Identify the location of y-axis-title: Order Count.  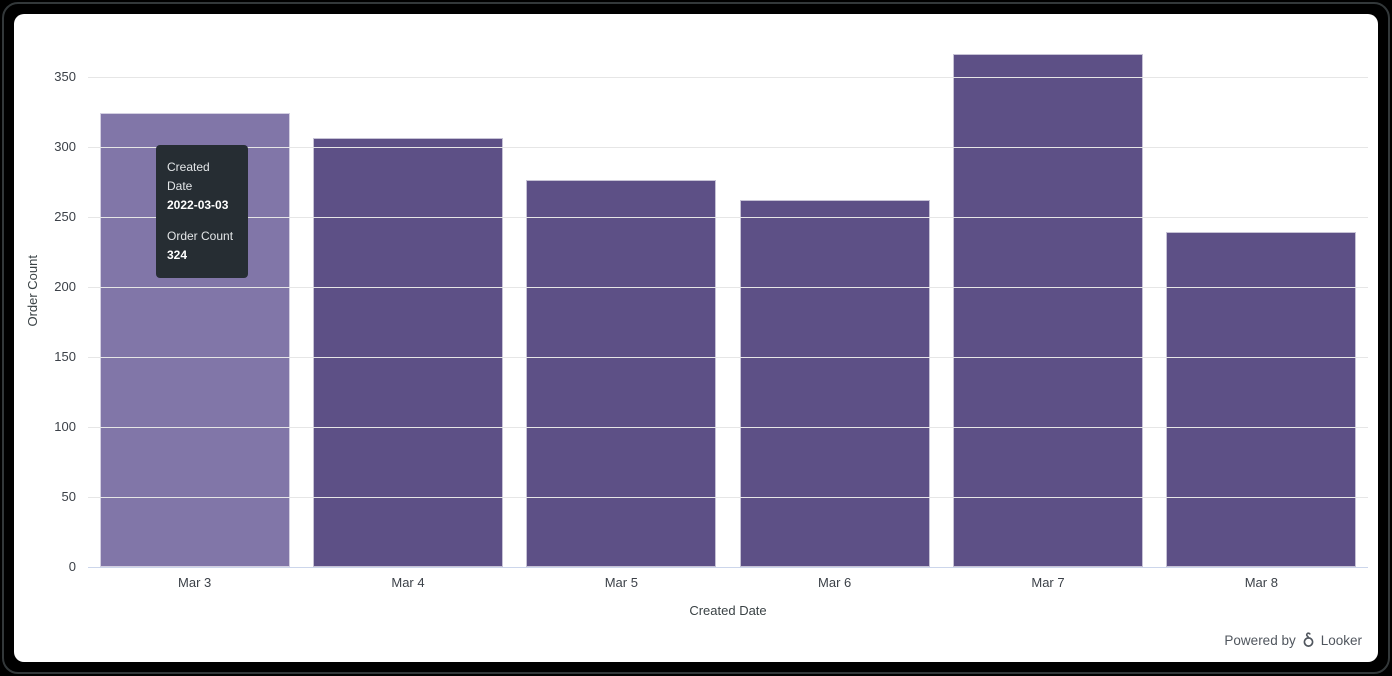
(32, 291).